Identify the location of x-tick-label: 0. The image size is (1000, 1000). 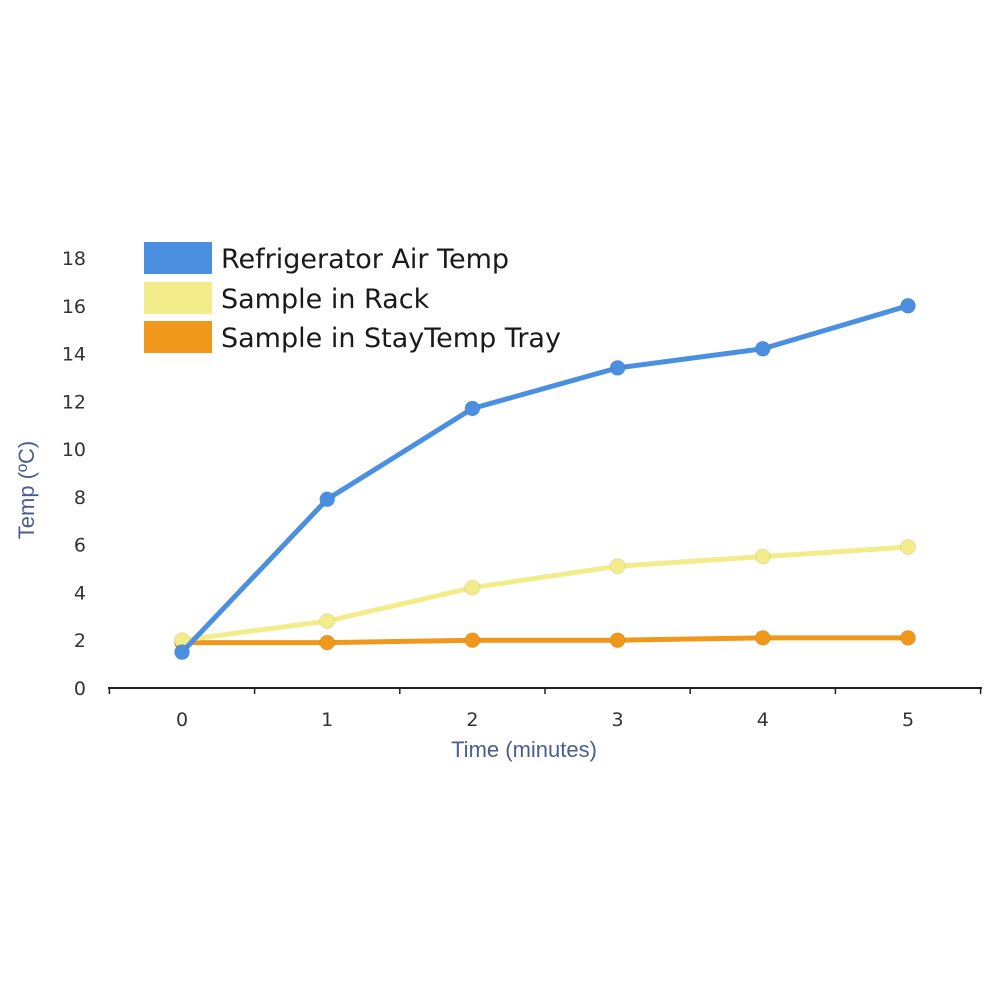
(182, 720).